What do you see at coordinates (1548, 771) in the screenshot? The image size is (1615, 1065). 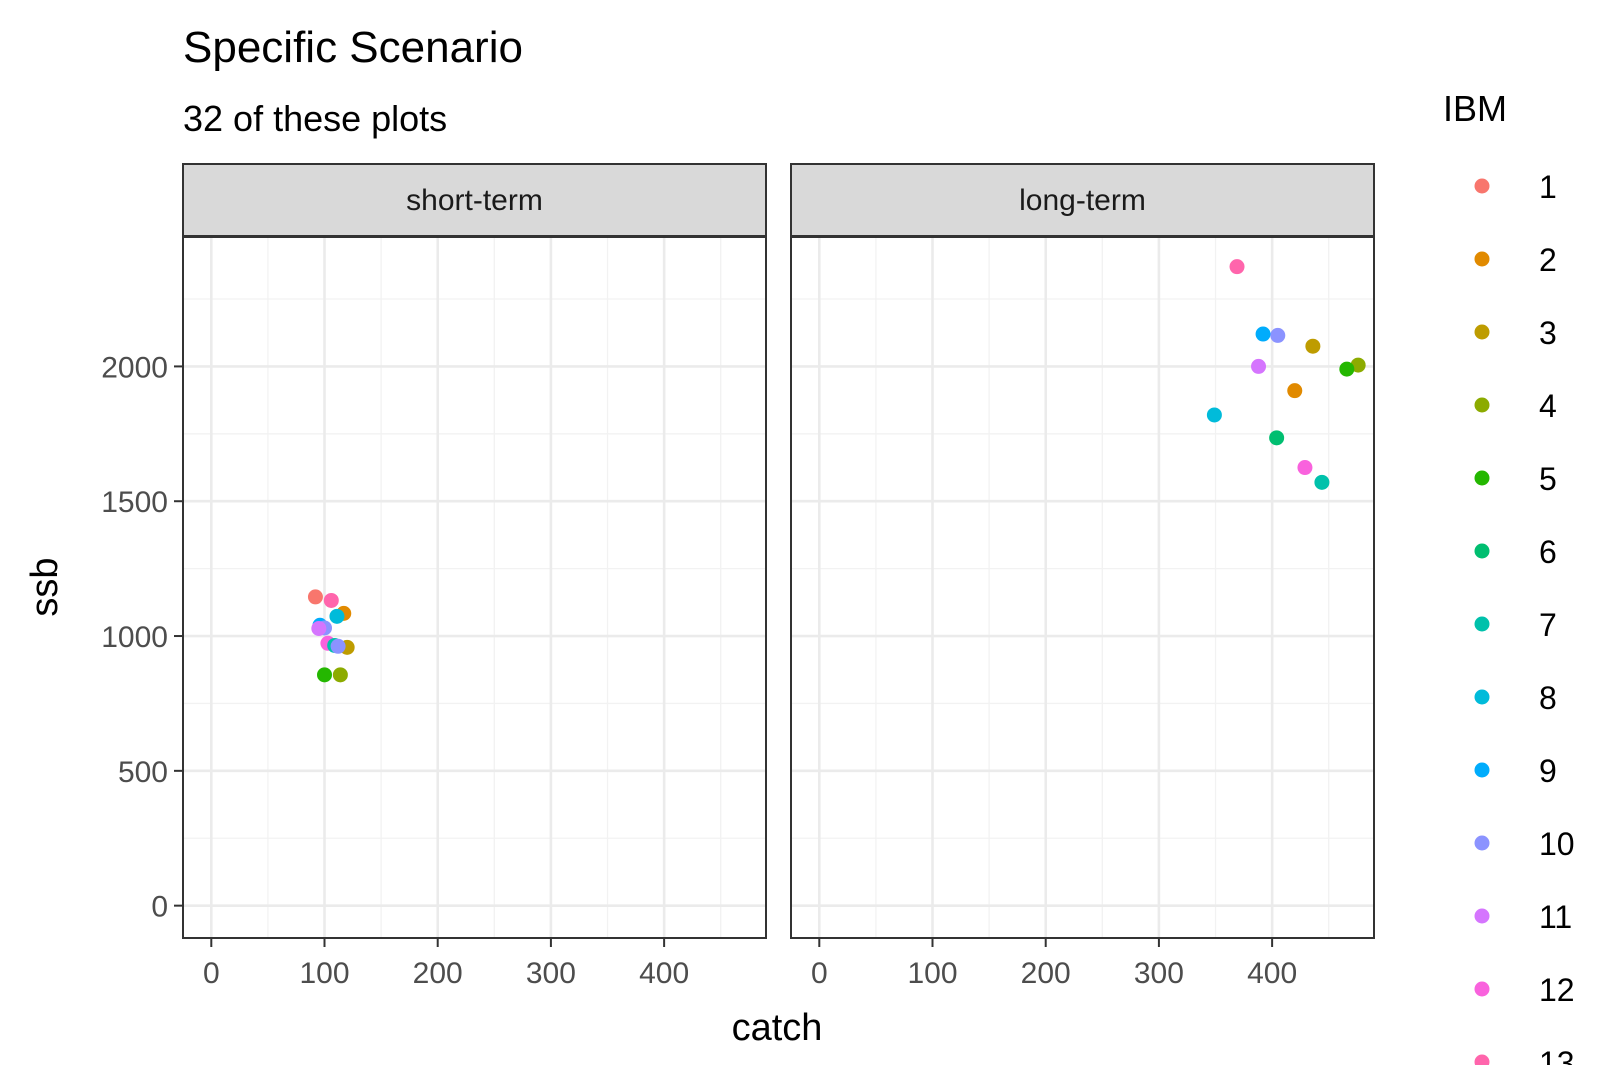 I see `legend-label: 9` at bounding box center [1548, 771].